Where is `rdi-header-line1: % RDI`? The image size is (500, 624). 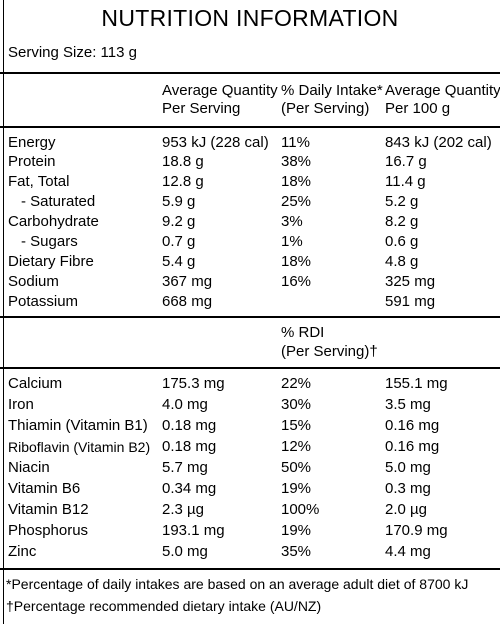
rdi-header-line1: % RDI is located at coordinates (303, 332).